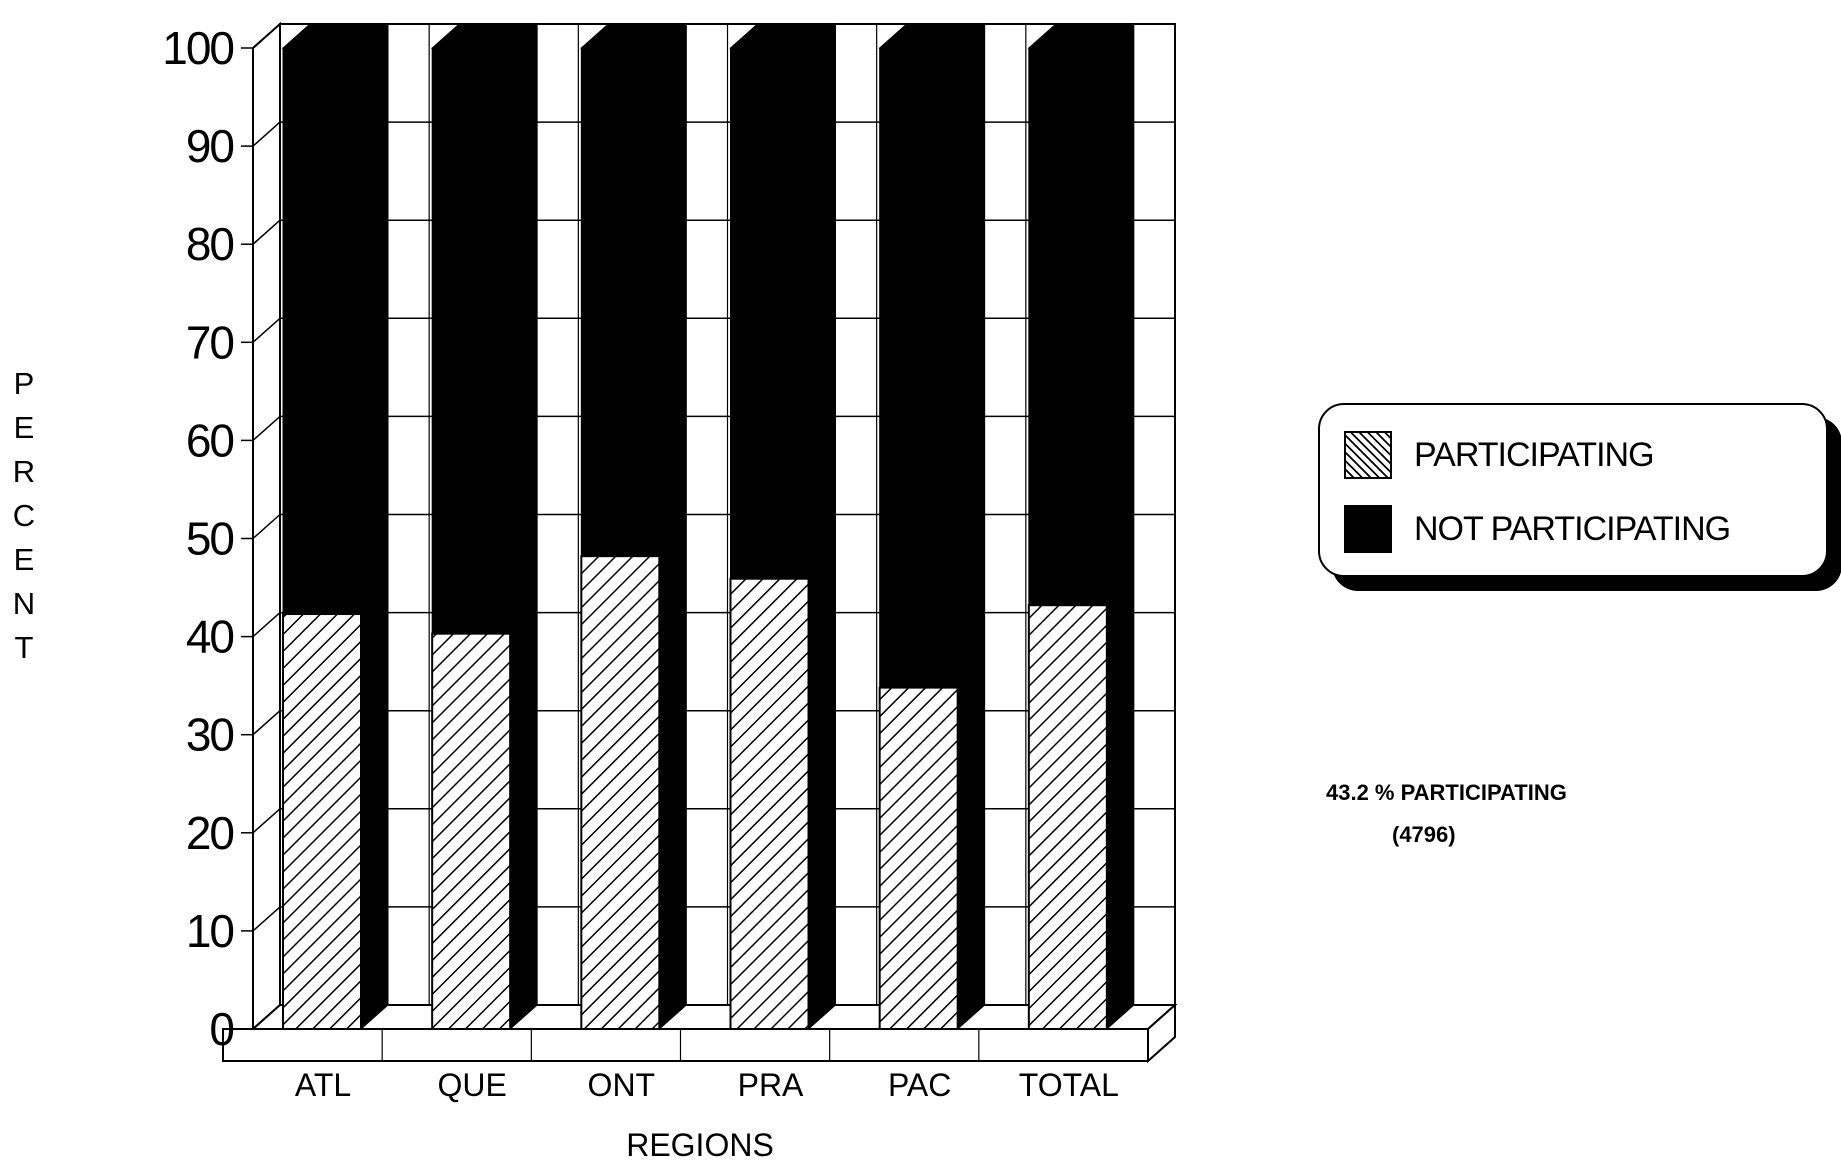 The image size is (1841, 1162). What do you see at coordinates (24, 515) in the screenshot?
I see `y-axis-label-letter: C` at bounding box center [24, 515].